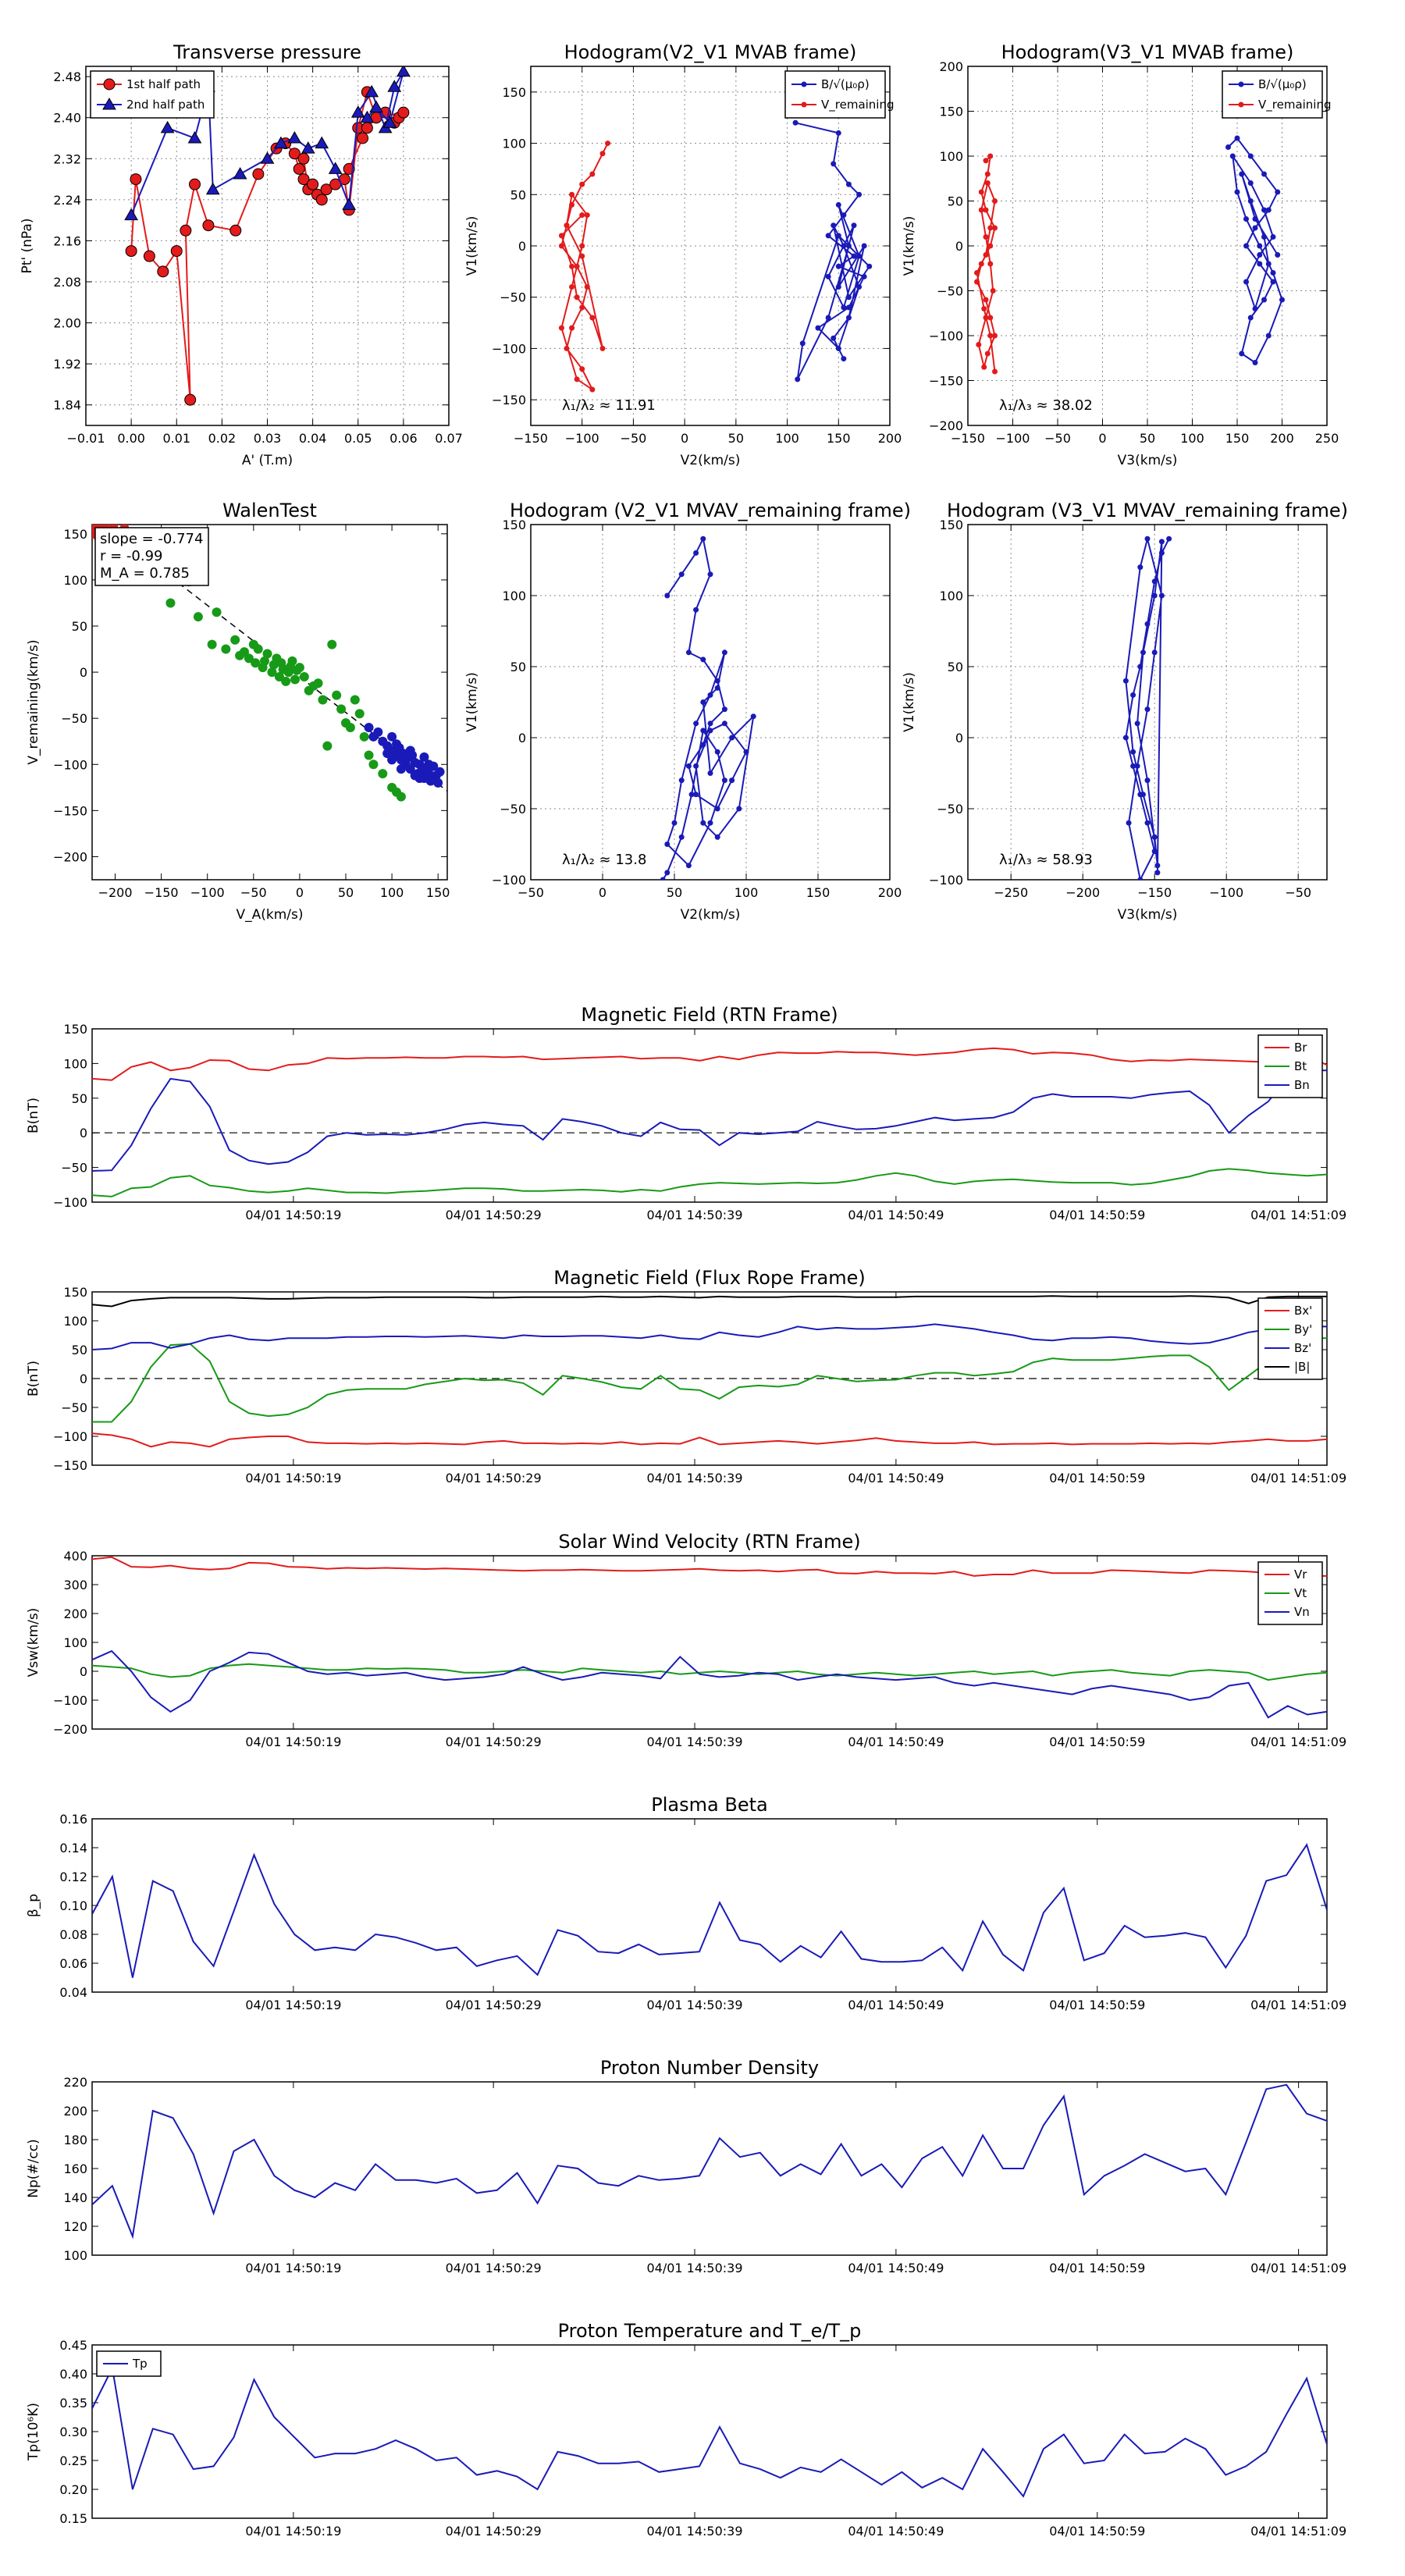 This screenshot has height=2576, width=1405. I want to click on y-axis-label: V1(km/s), so click(472, 702).